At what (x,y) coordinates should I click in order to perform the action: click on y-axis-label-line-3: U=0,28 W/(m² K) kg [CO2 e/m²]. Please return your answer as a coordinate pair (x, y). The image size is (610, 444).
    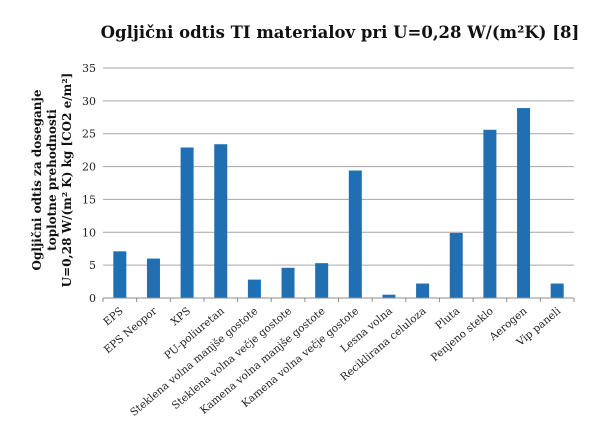
    Looking at the image, I should click on (67, 180).